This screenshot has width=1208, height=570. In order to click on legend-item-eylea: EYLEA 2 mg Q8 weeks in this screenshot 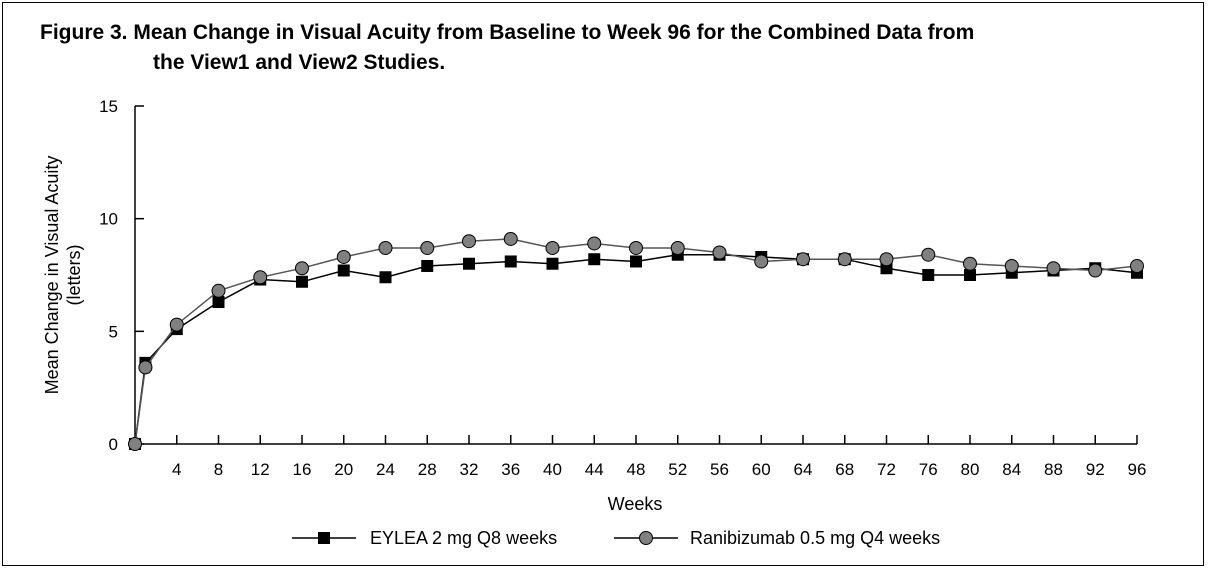, I will do `click(424, 538)`.